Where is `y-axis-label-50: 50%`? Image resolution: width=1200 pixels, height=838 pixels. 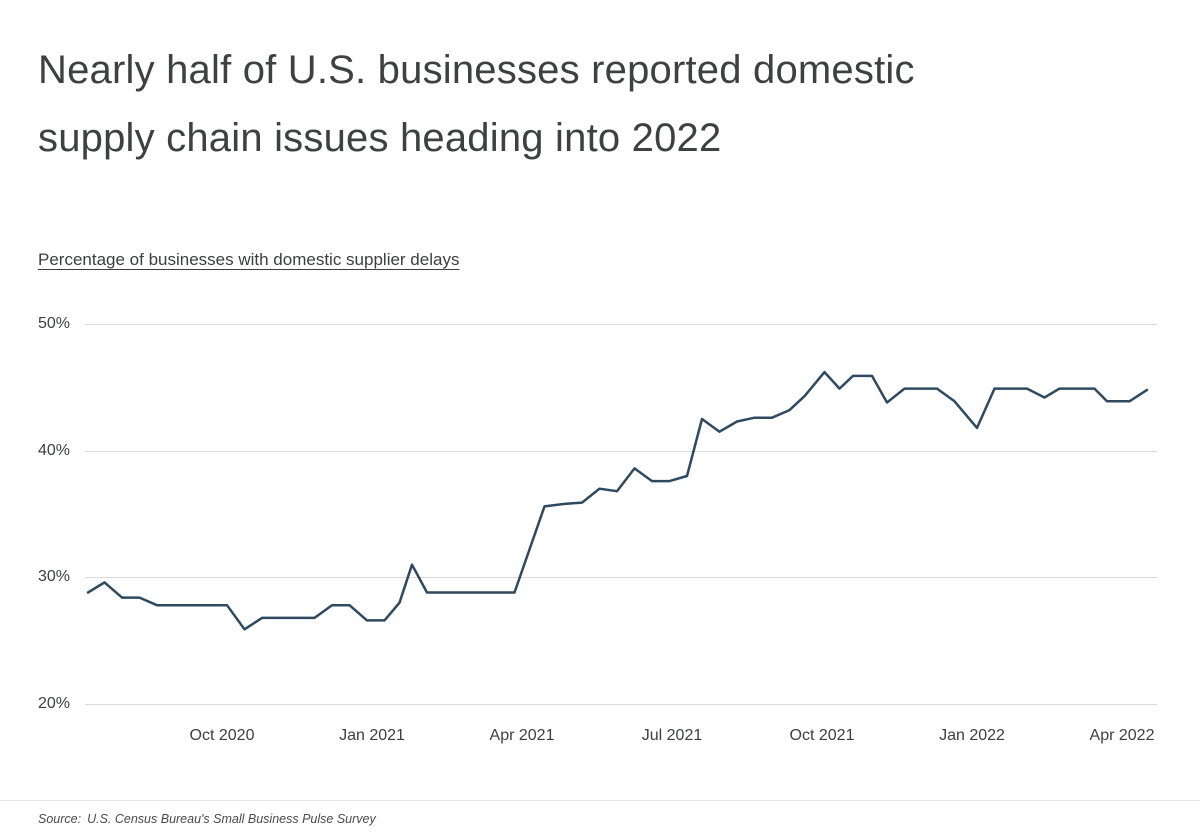 y-axis-label-50: 50% is located at coordinates (54, 323).